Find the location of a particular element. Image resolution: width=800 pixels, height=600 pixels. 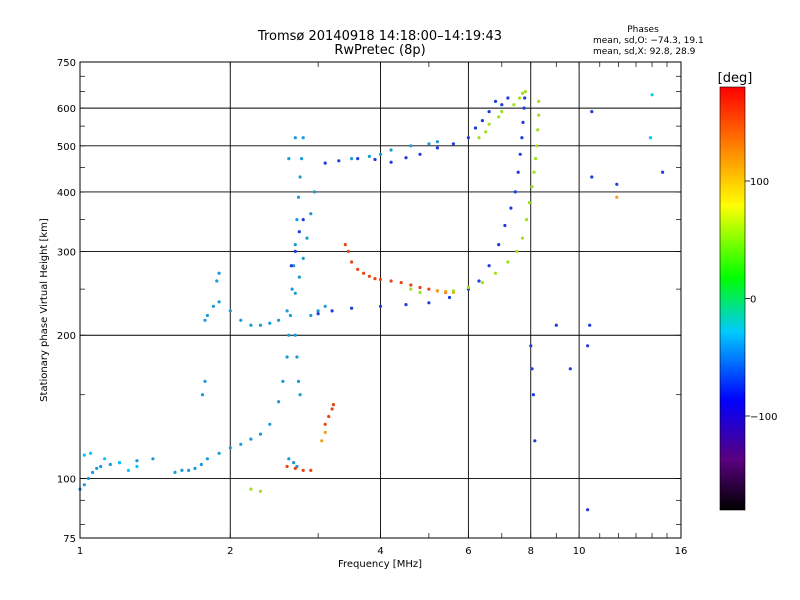

phase-stats-heading: Phases is located at coordinates (643, 30).